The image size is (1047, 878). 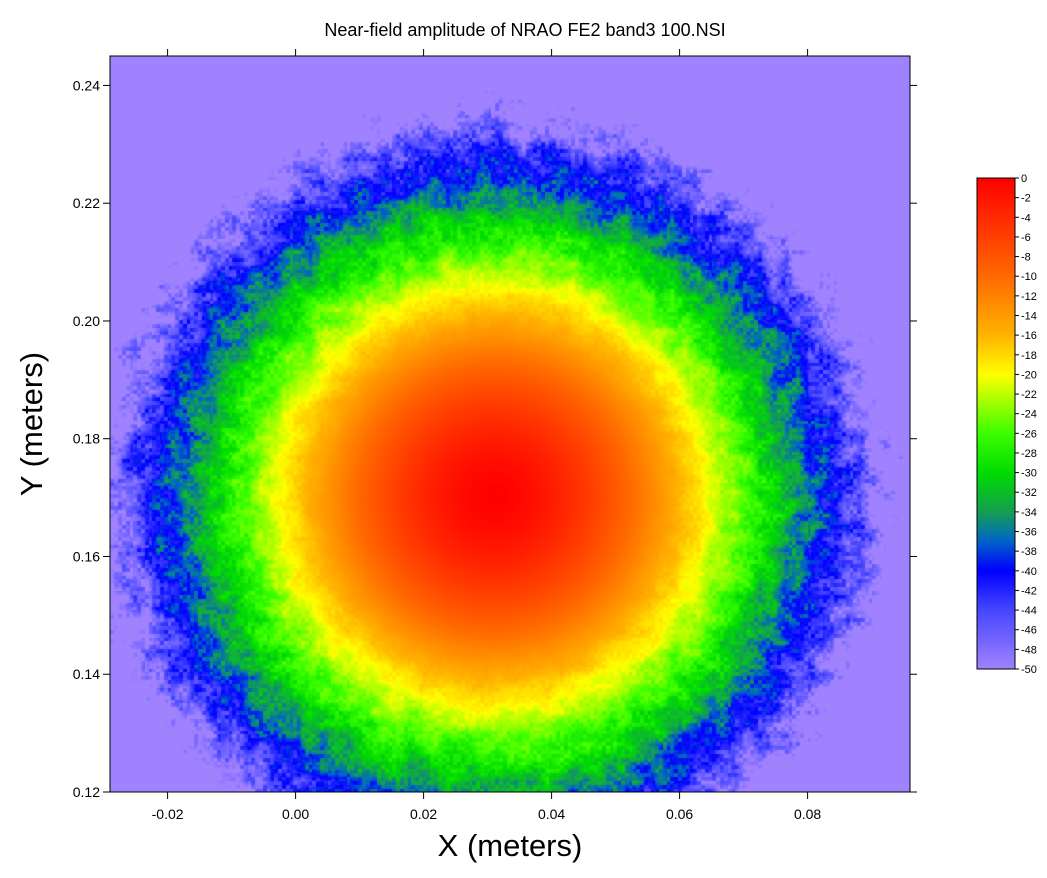 What do you see at coordinates (1026, 199) in the screenshot?
I see `colorbar-label: -2` at bounding box center [1026, 199].